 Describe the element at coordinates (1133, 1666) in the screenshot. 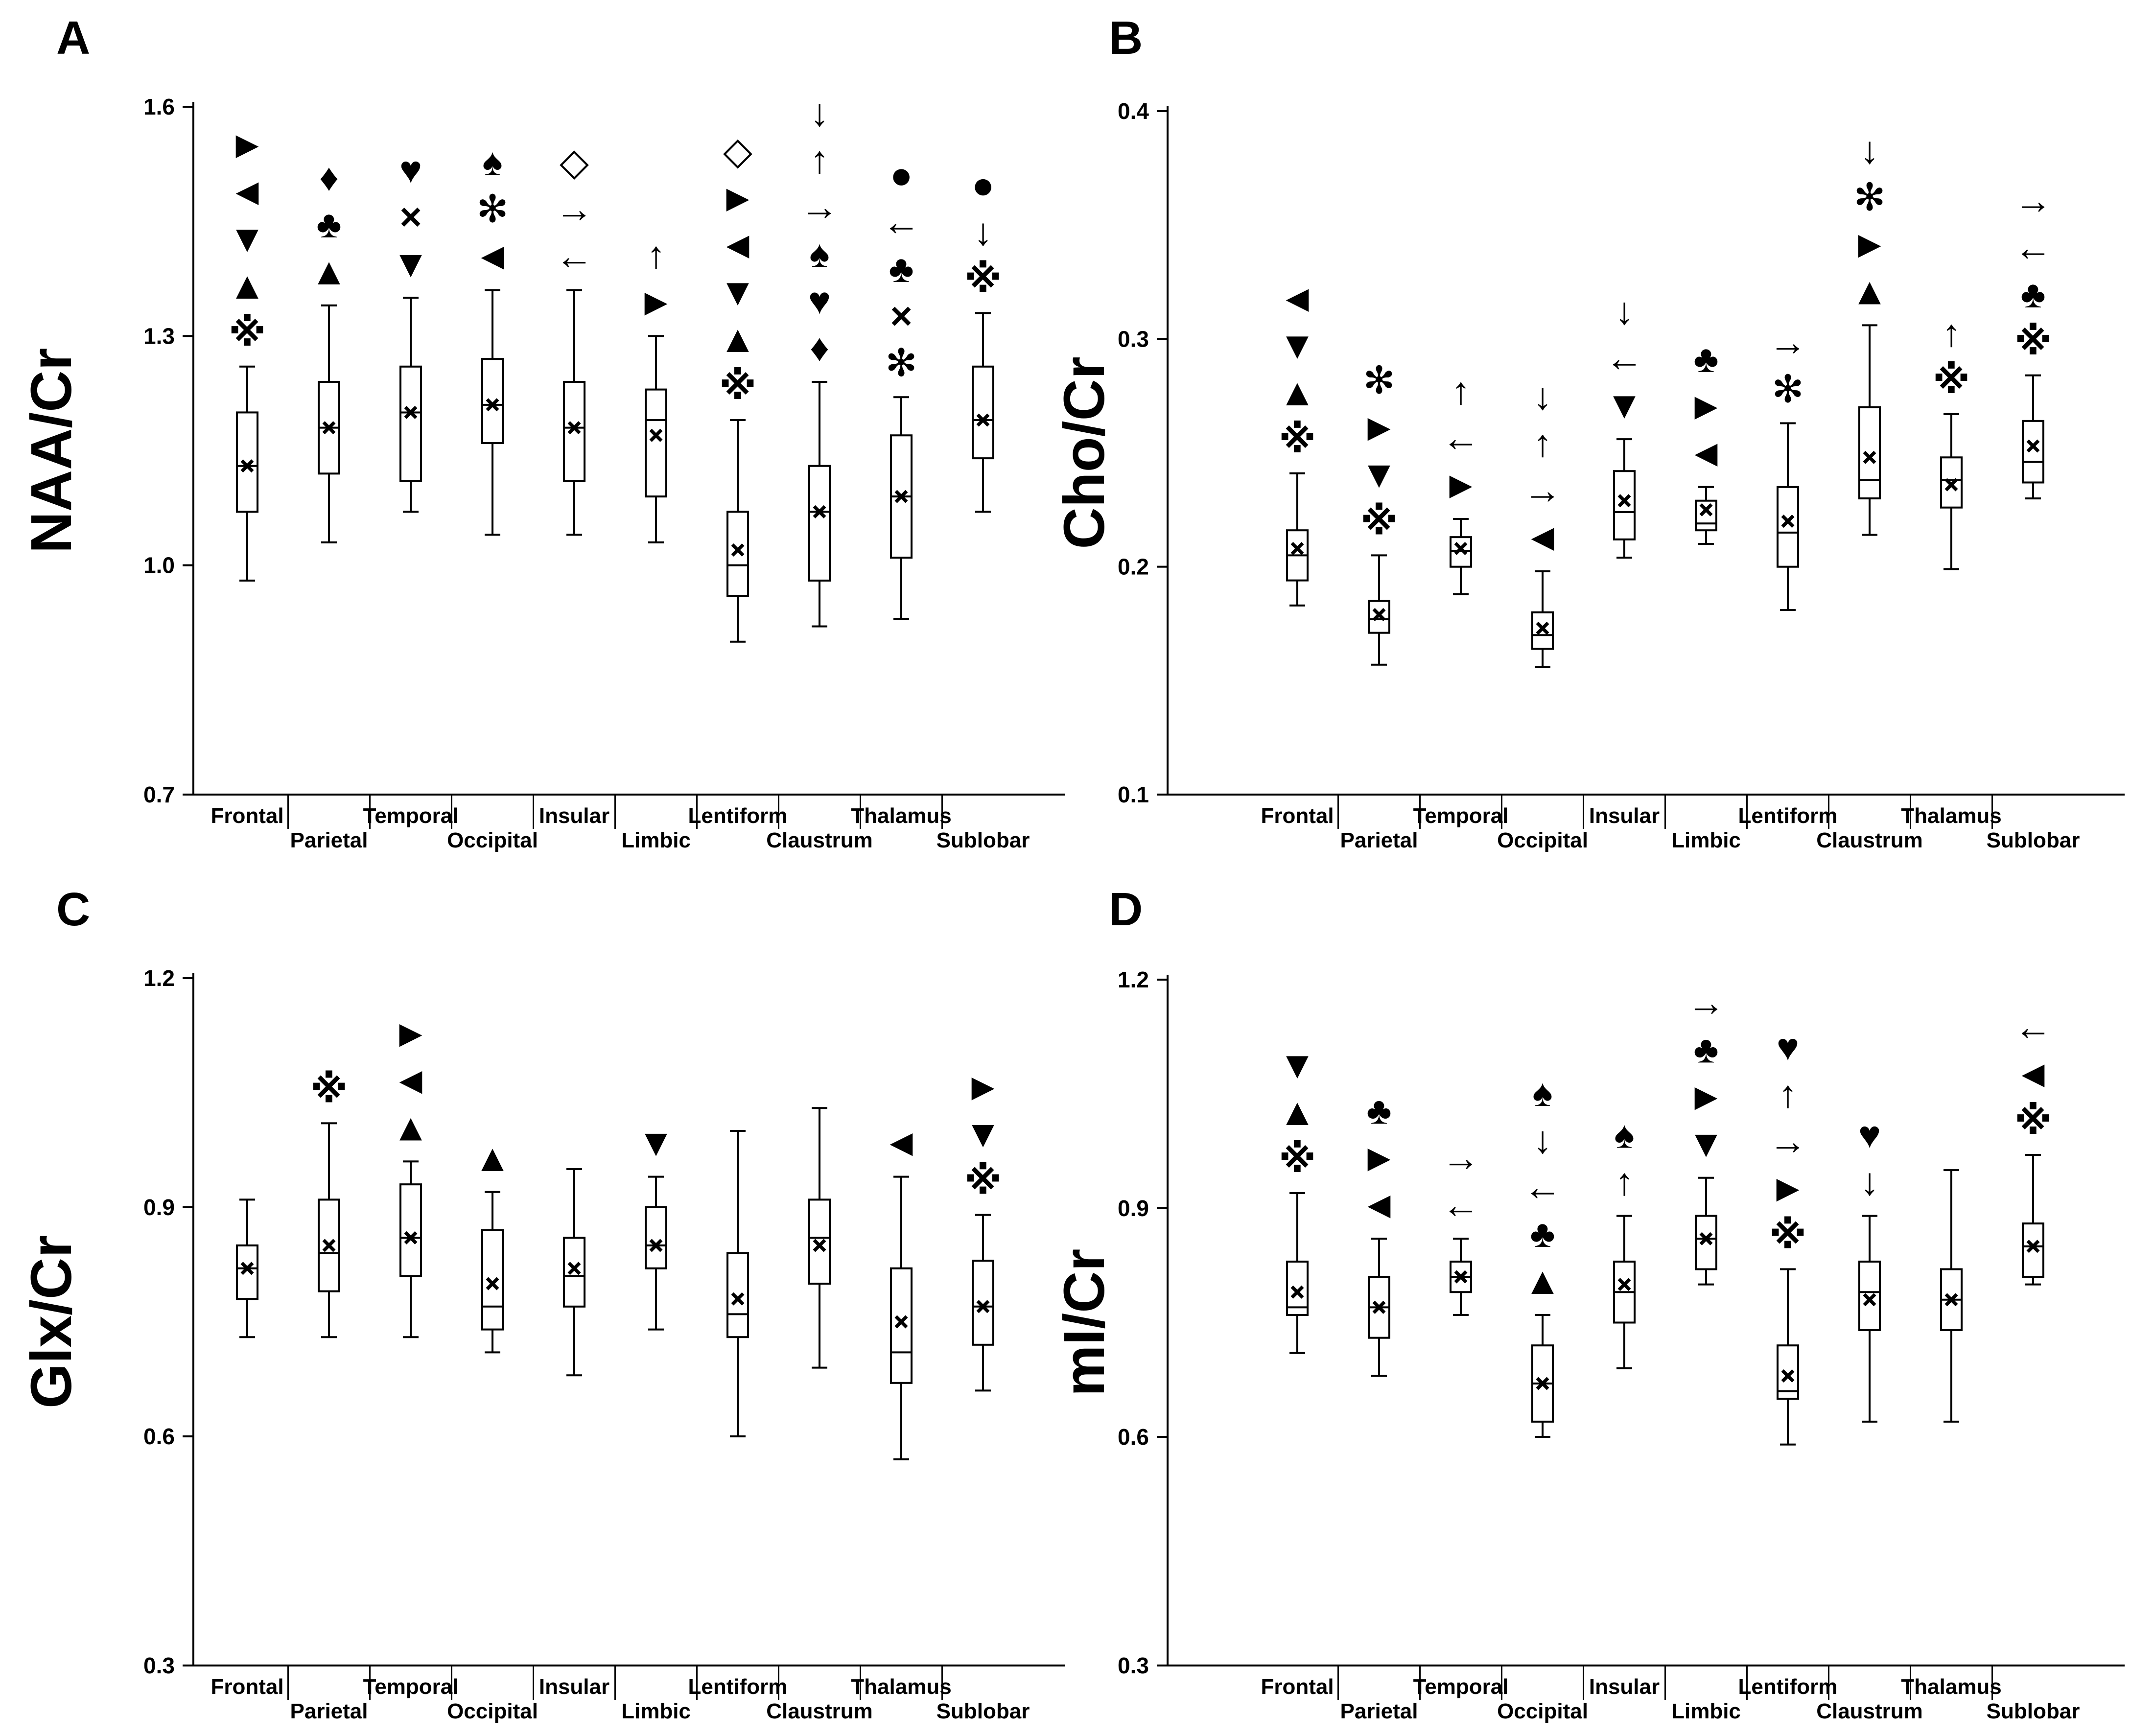

I see `y-tick-label: 0.3` at that location.